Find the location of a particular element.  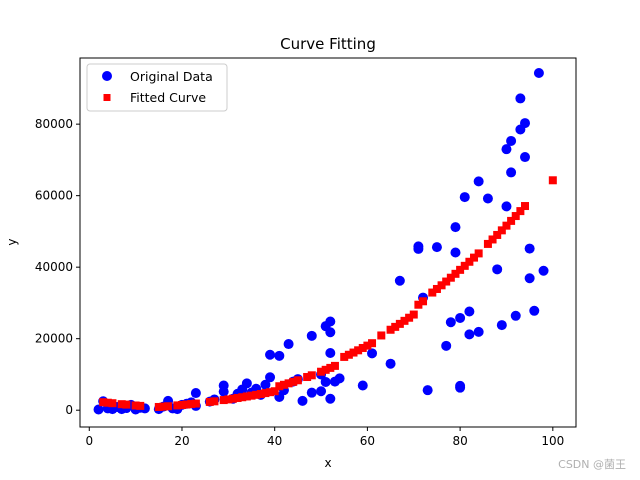

legend-label-fitted: Fitted Curve is located at coordinates (168, 97).